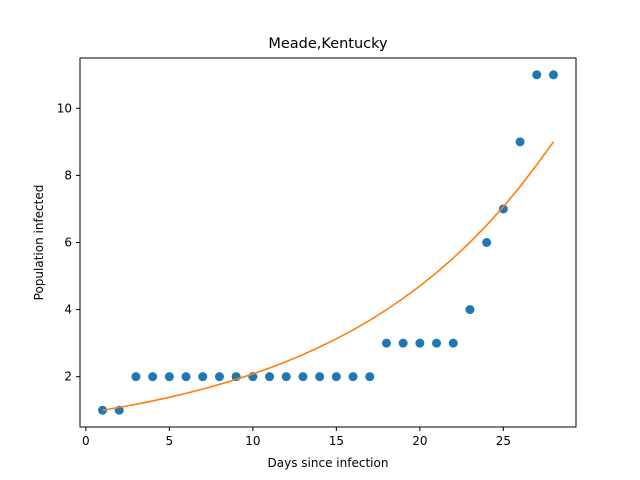  I want to click on x-tick-label: 20, so click(419, 441).